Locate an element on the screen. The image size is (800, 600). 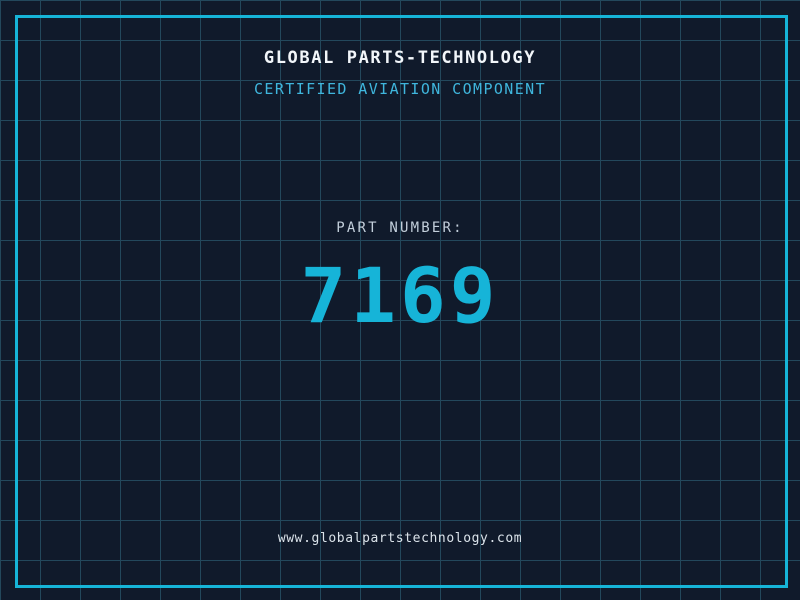
certification-subtitle: CERTIFIED AVIATION COMPONENT is located at coordinates (400, 89).